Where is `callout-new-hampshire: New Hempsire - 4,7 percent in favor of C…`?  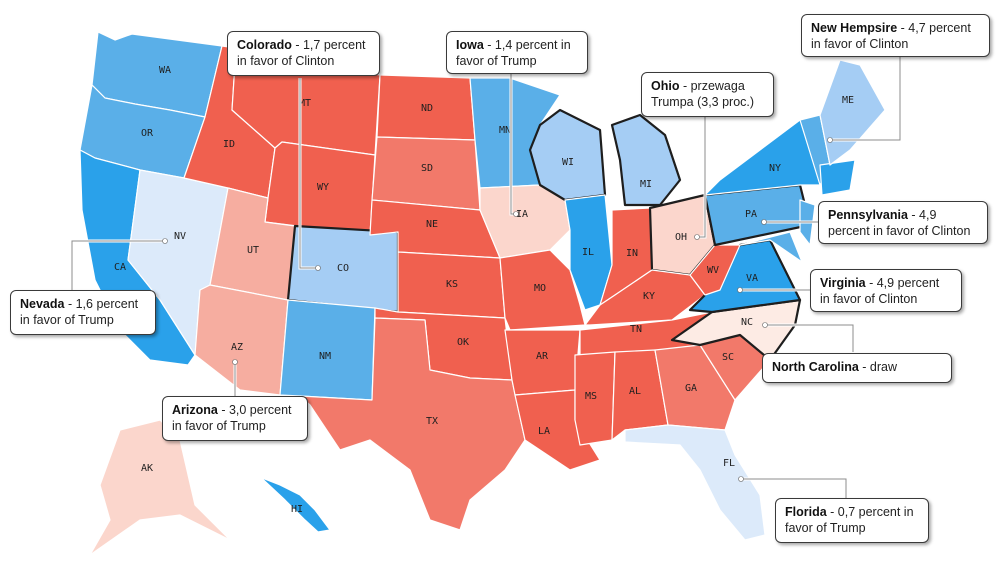
callout-new-hampshire: New Hempsire - 4,7 percent in favor of C… is located at coordinates (895, 35).